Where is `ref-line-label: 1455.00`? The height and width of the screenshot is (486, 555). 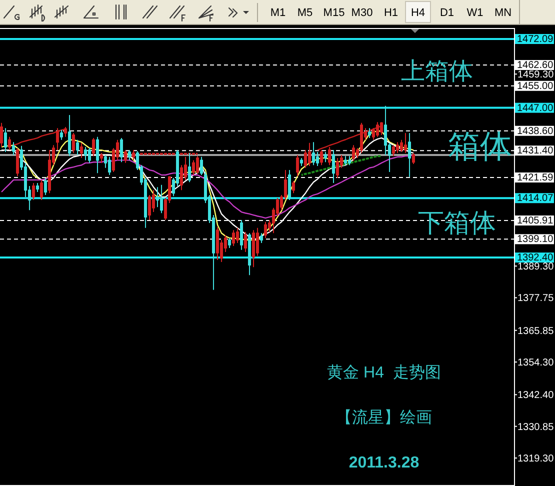
ref-line-label: 1455.00 is located at coordinates (535, 86).